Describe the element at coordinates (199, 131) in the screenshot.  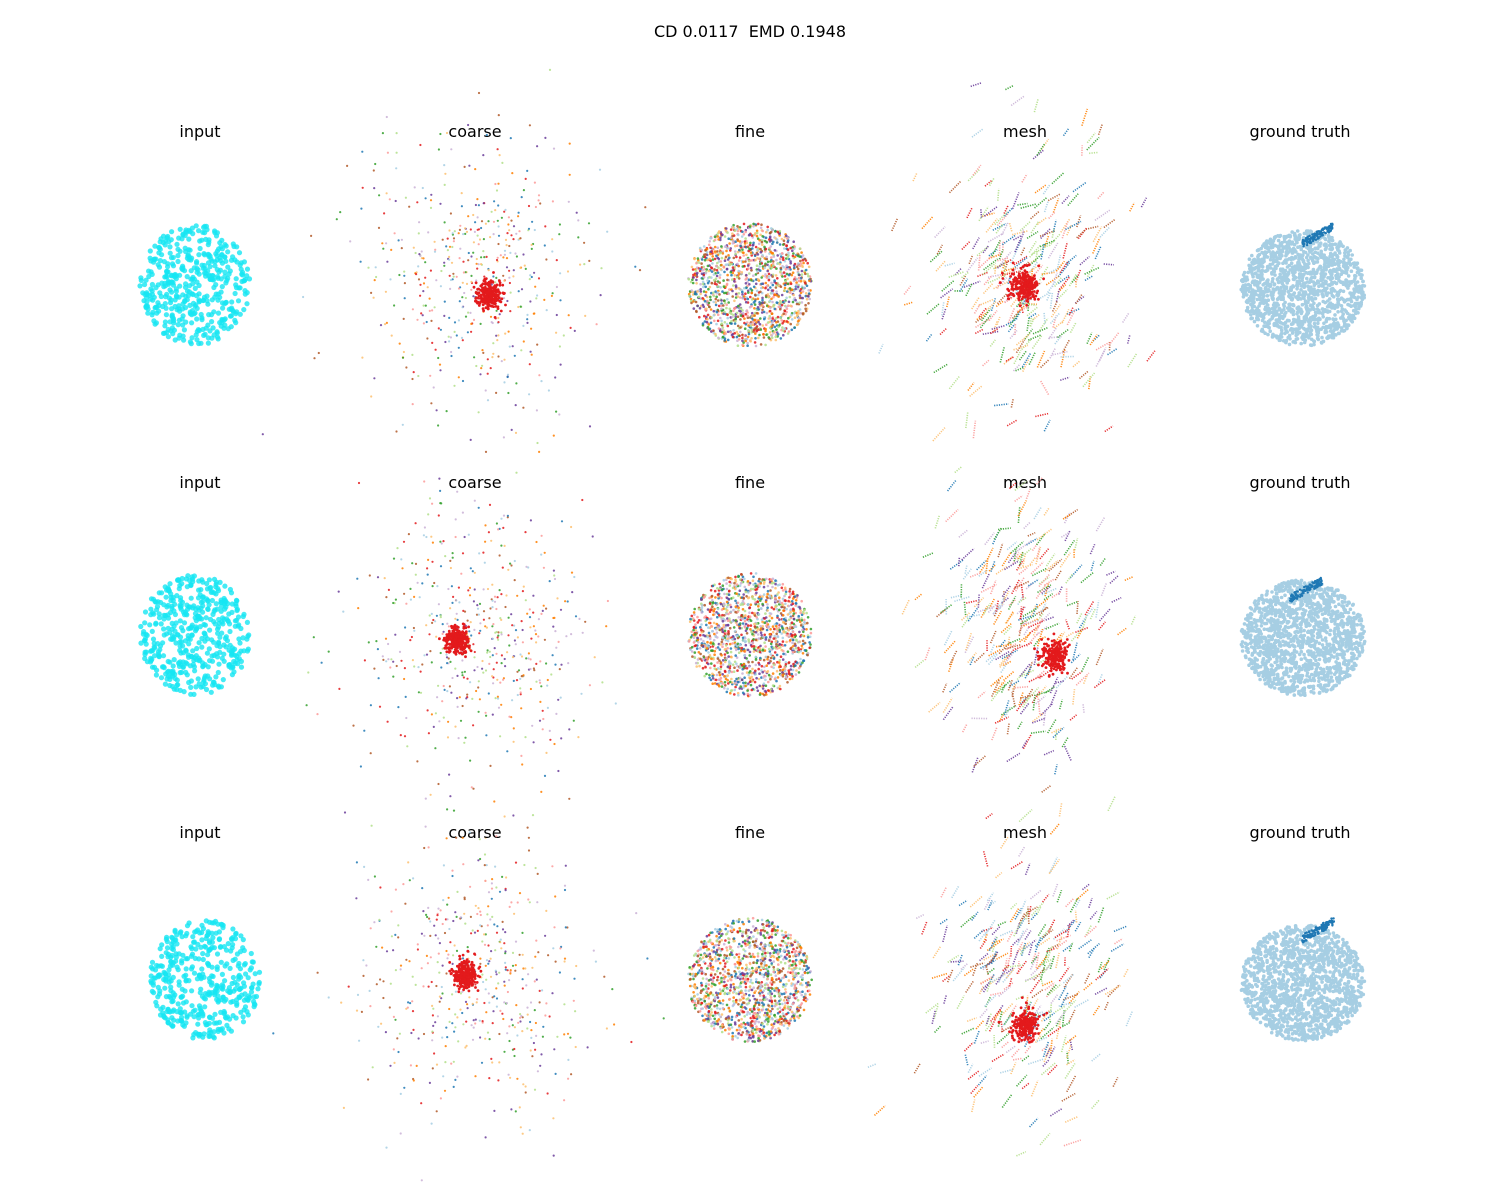
I see `panel-title: input` at that location.